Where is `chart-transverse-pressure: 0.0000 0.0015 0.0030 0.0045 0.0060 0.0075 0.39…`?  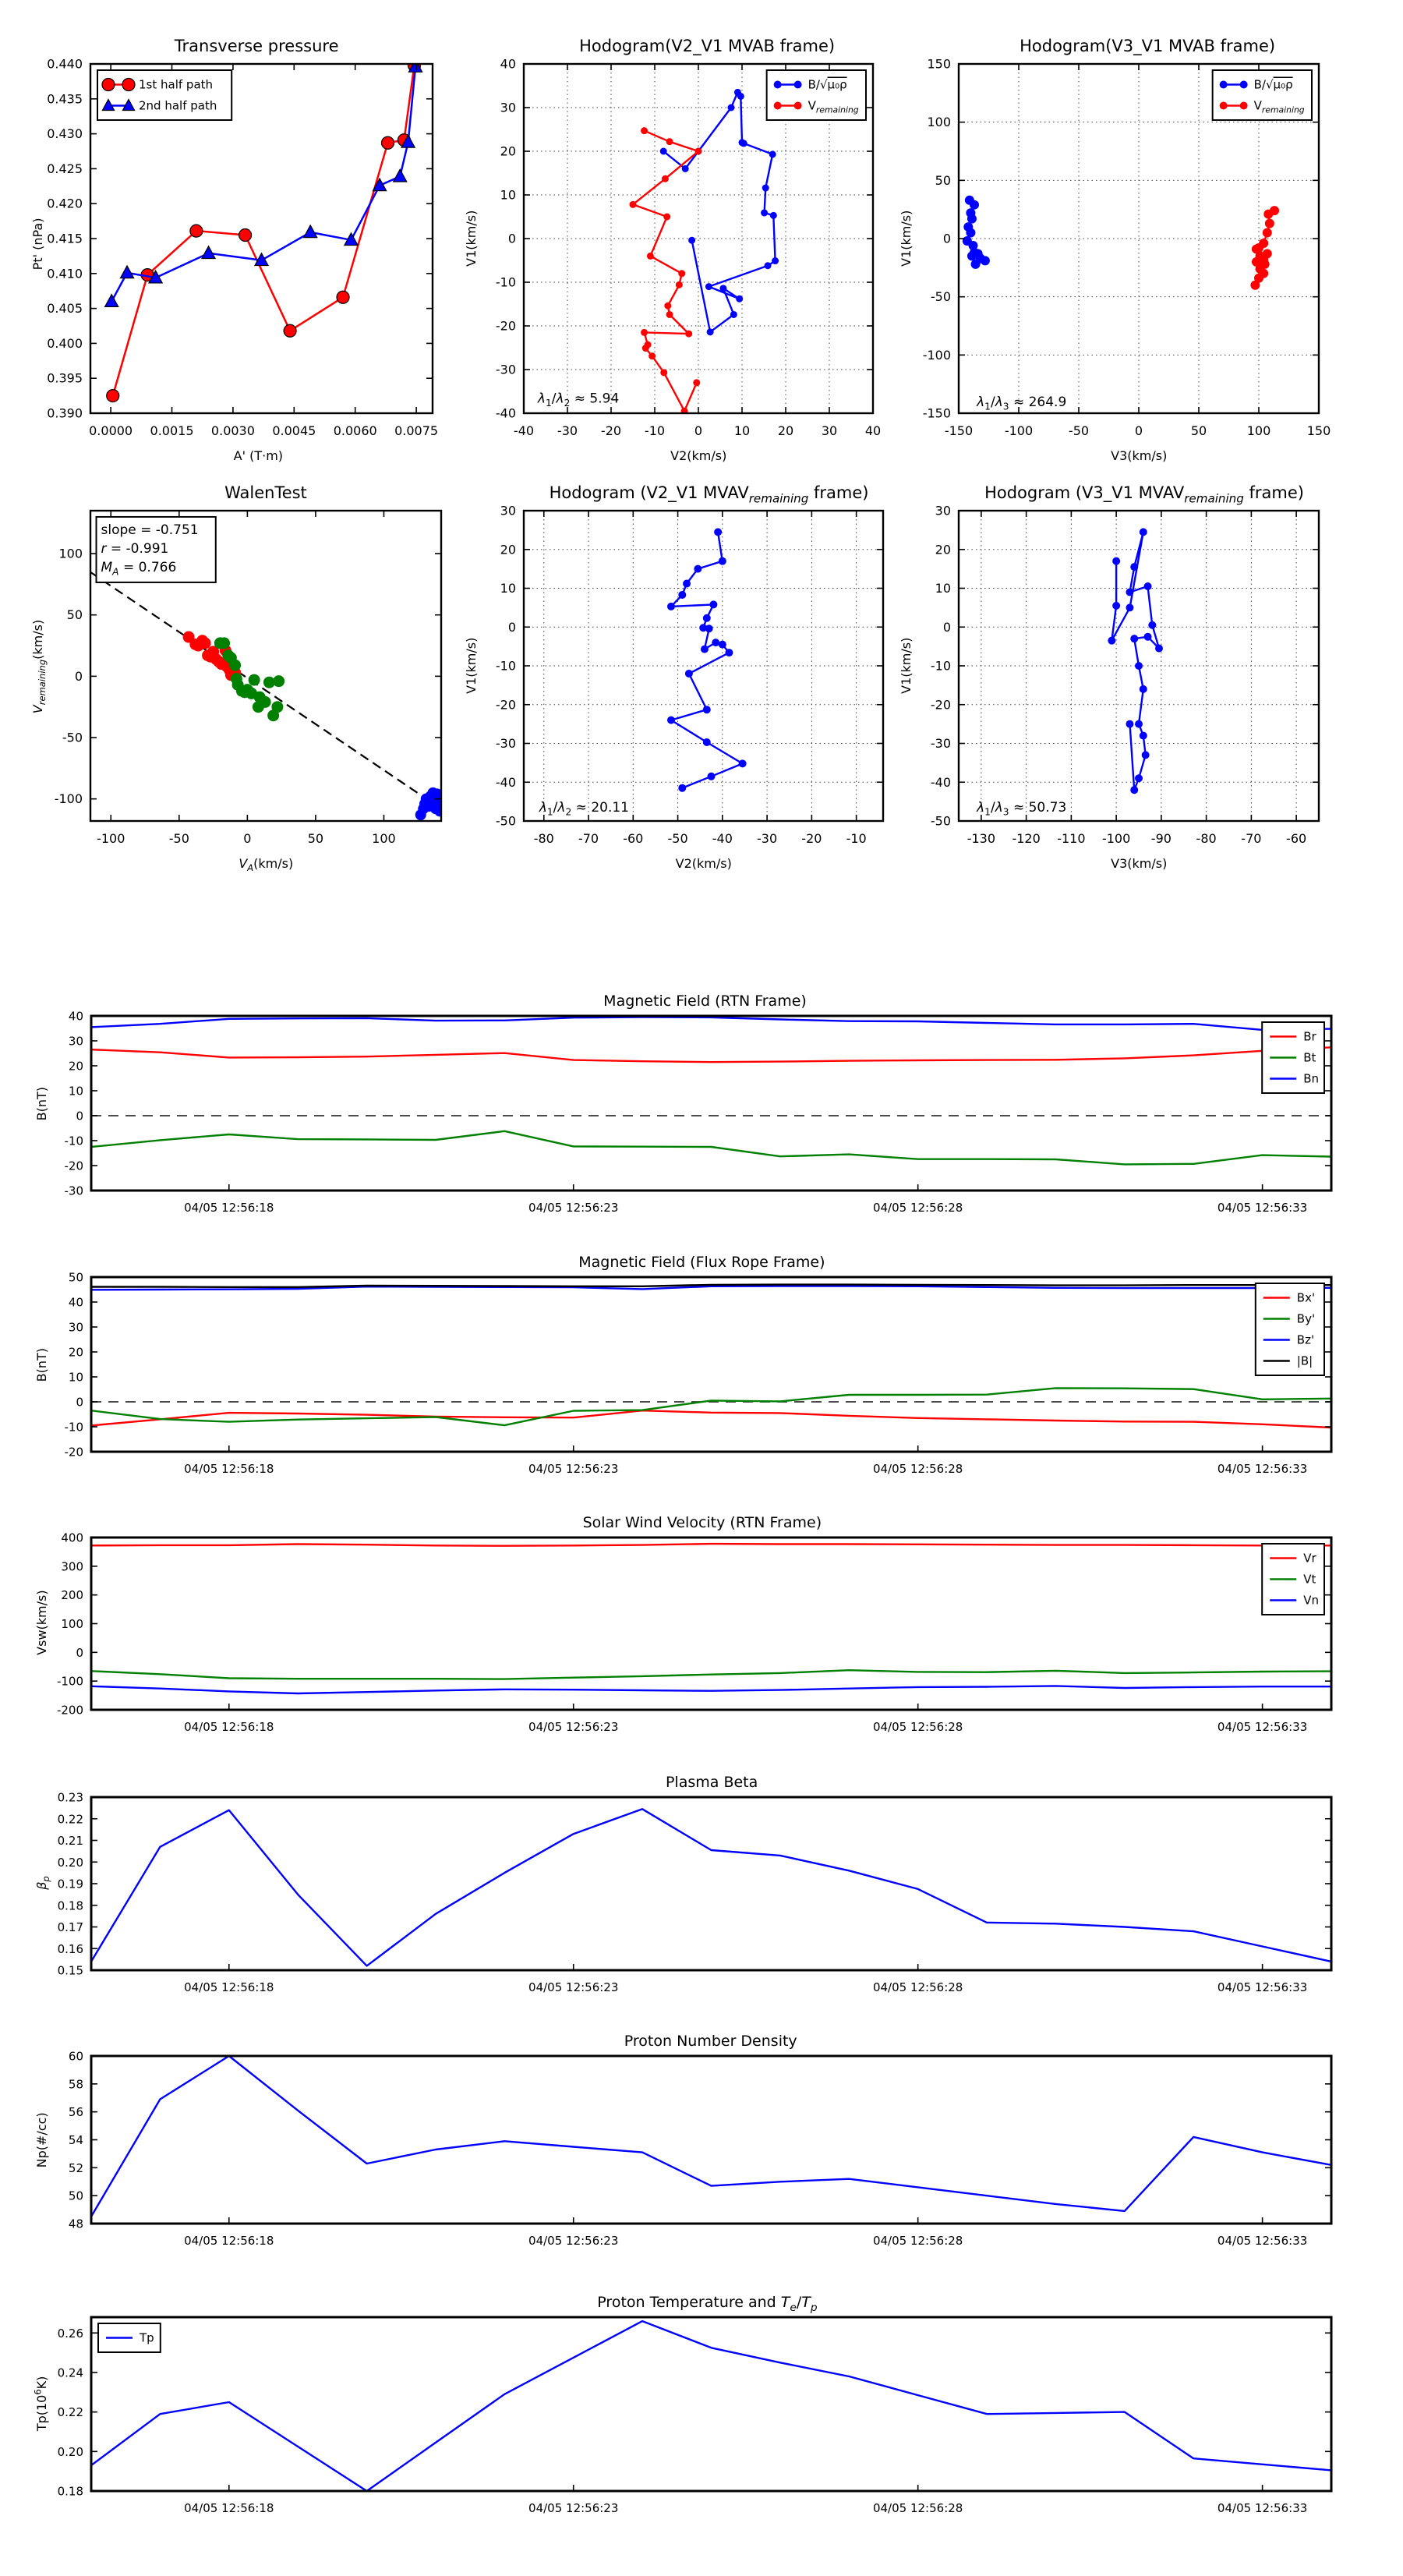
chart-transverse-pressure: 0.0000 0.0015 0.0030 0.0045 0.0060 0.0075 0.39… is located at coordinates (234, 250).